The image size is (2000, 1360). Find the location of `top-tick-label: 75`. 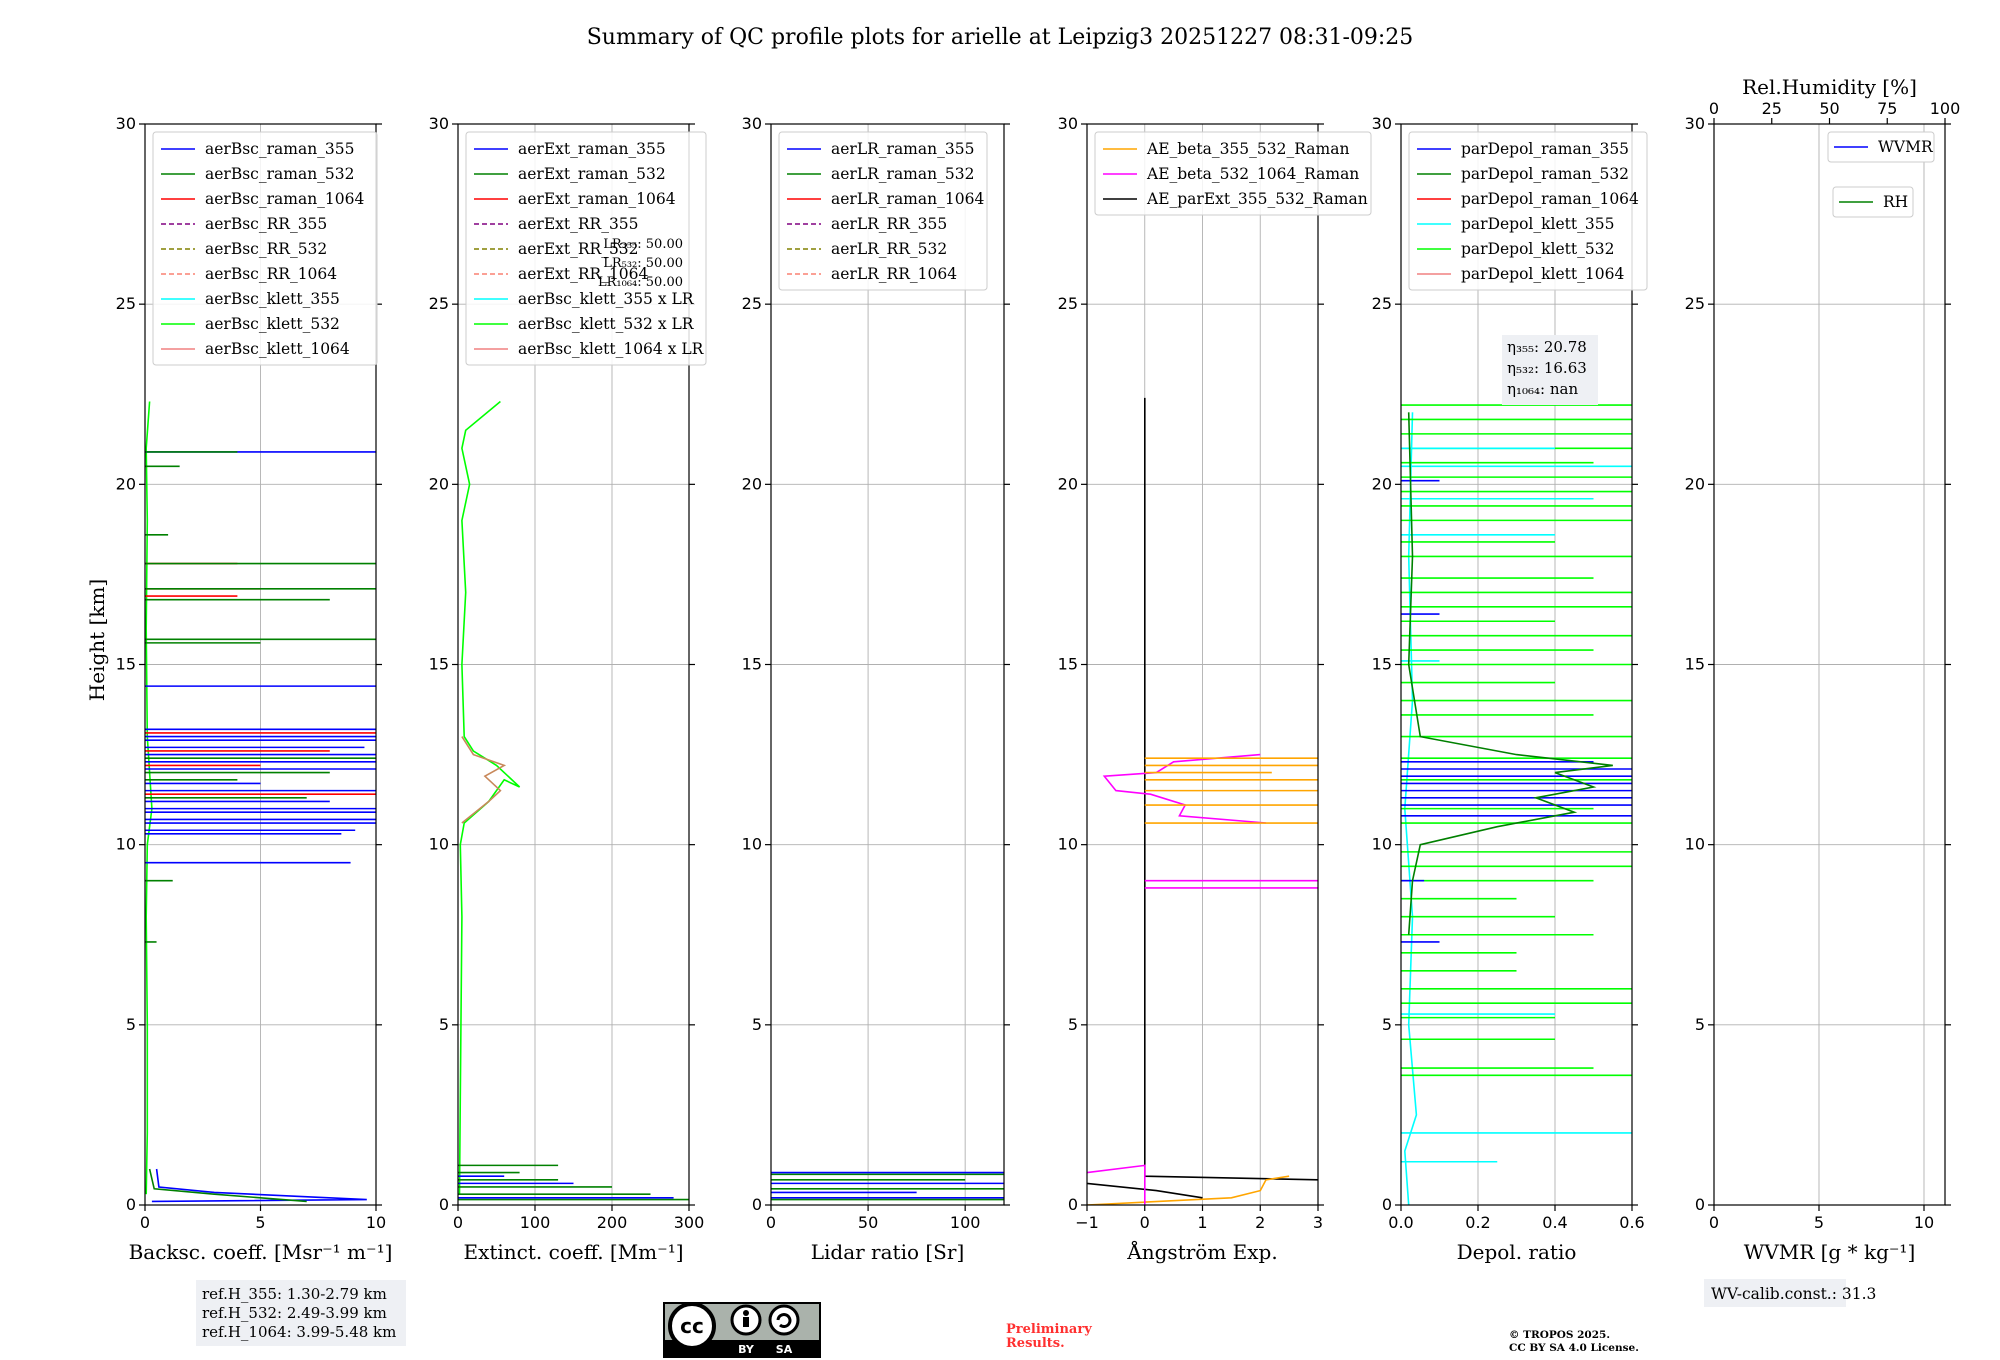

top-tick-label: 75 is located at coordinates (1887, 108).